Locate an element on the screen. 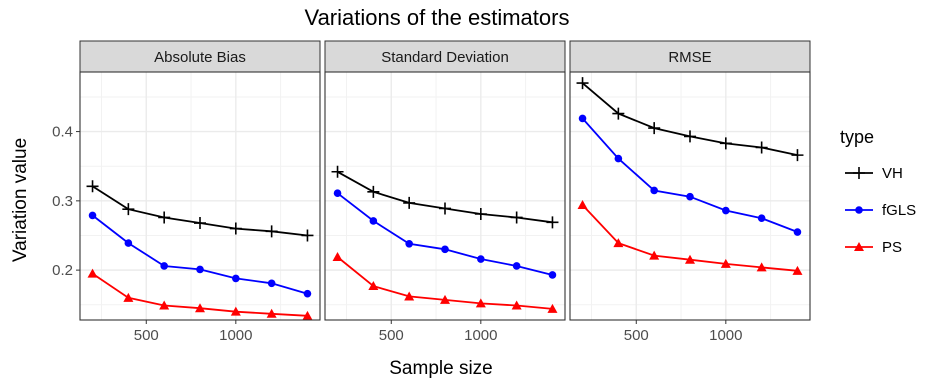 This screenshot has width=933, height=381. legend-items: VH fGLS PS is located at coordinates (880, 210).